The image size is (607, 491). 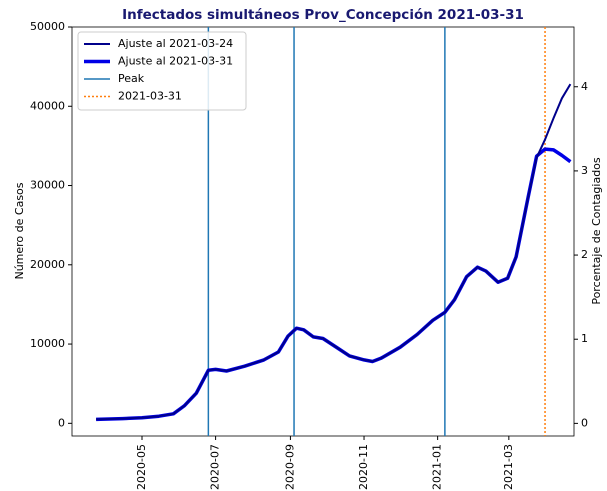 I want to click on legend-label: Ajuste al 2021-03-24, so click(x=175, y=43).